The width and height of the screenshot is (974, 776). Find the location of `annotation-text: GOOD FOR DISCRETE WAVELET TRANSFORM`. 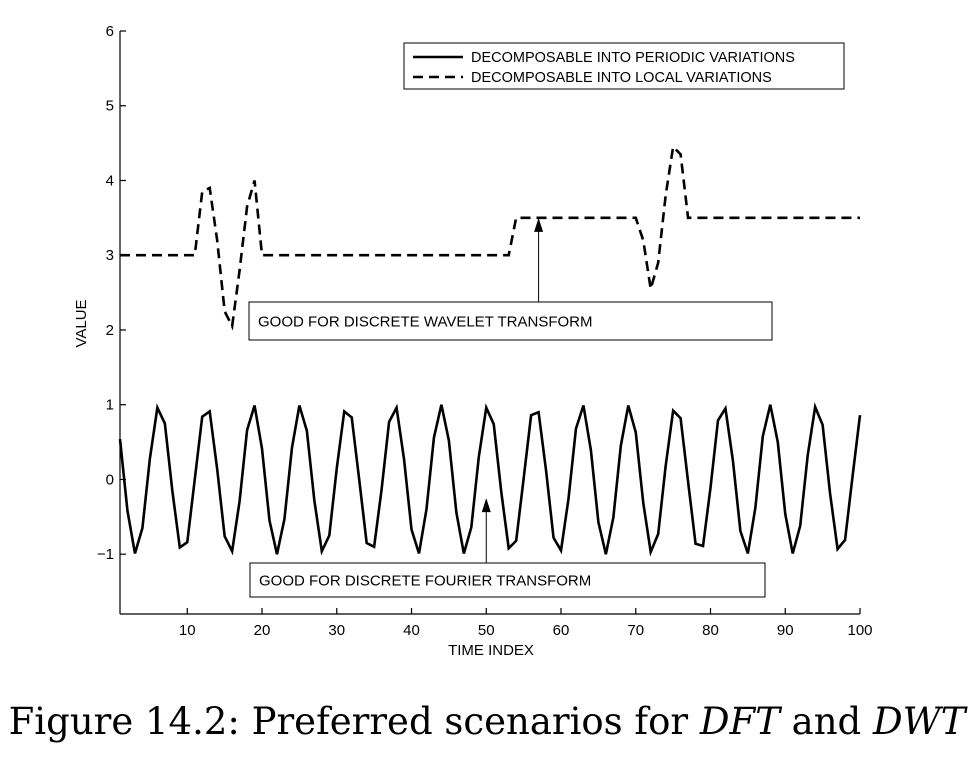

annotation-text: GOOD FOR DISCRETE WAVELET TRANSFORM is located at coordinates (425, 322).